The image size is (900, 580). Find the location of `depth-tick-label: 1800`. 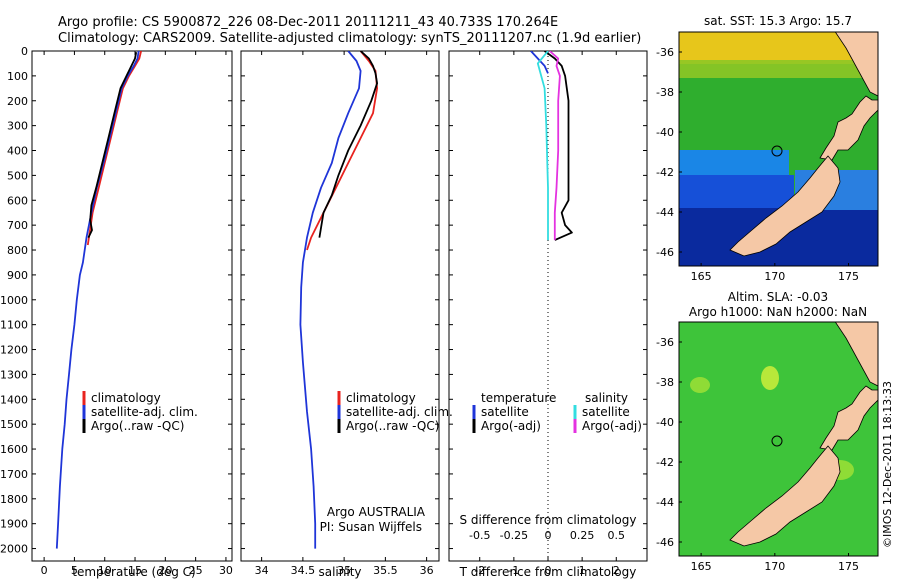

depth-tick-label: 1800 is located at coordinates (14, 499).